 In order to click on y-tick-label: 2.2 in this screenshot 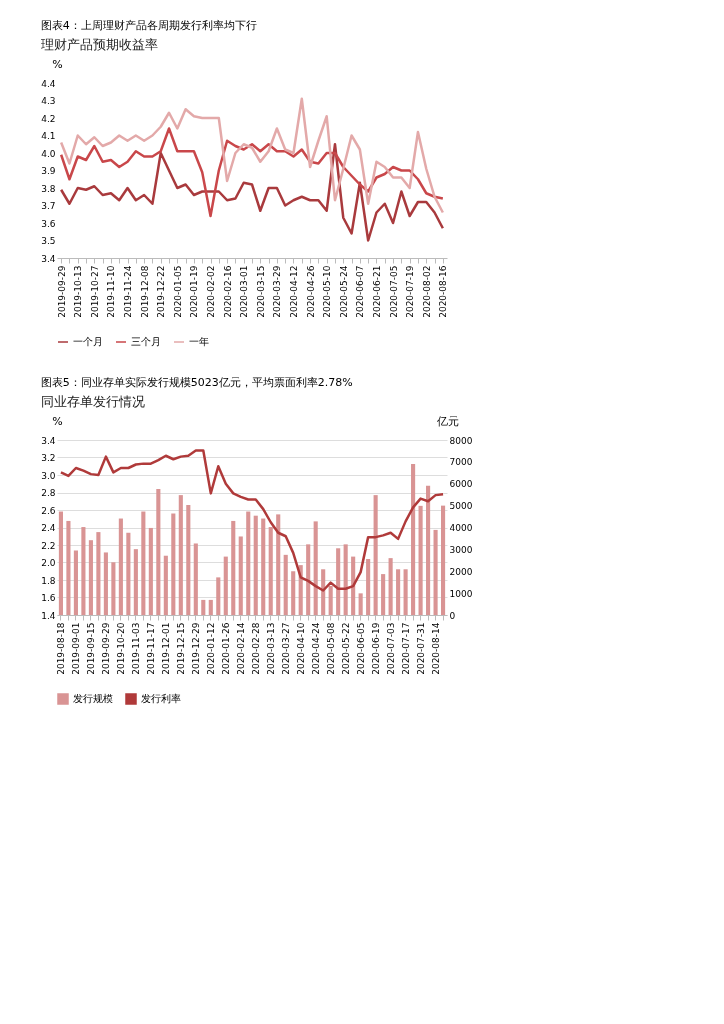, I will do `click(48, 545)`.